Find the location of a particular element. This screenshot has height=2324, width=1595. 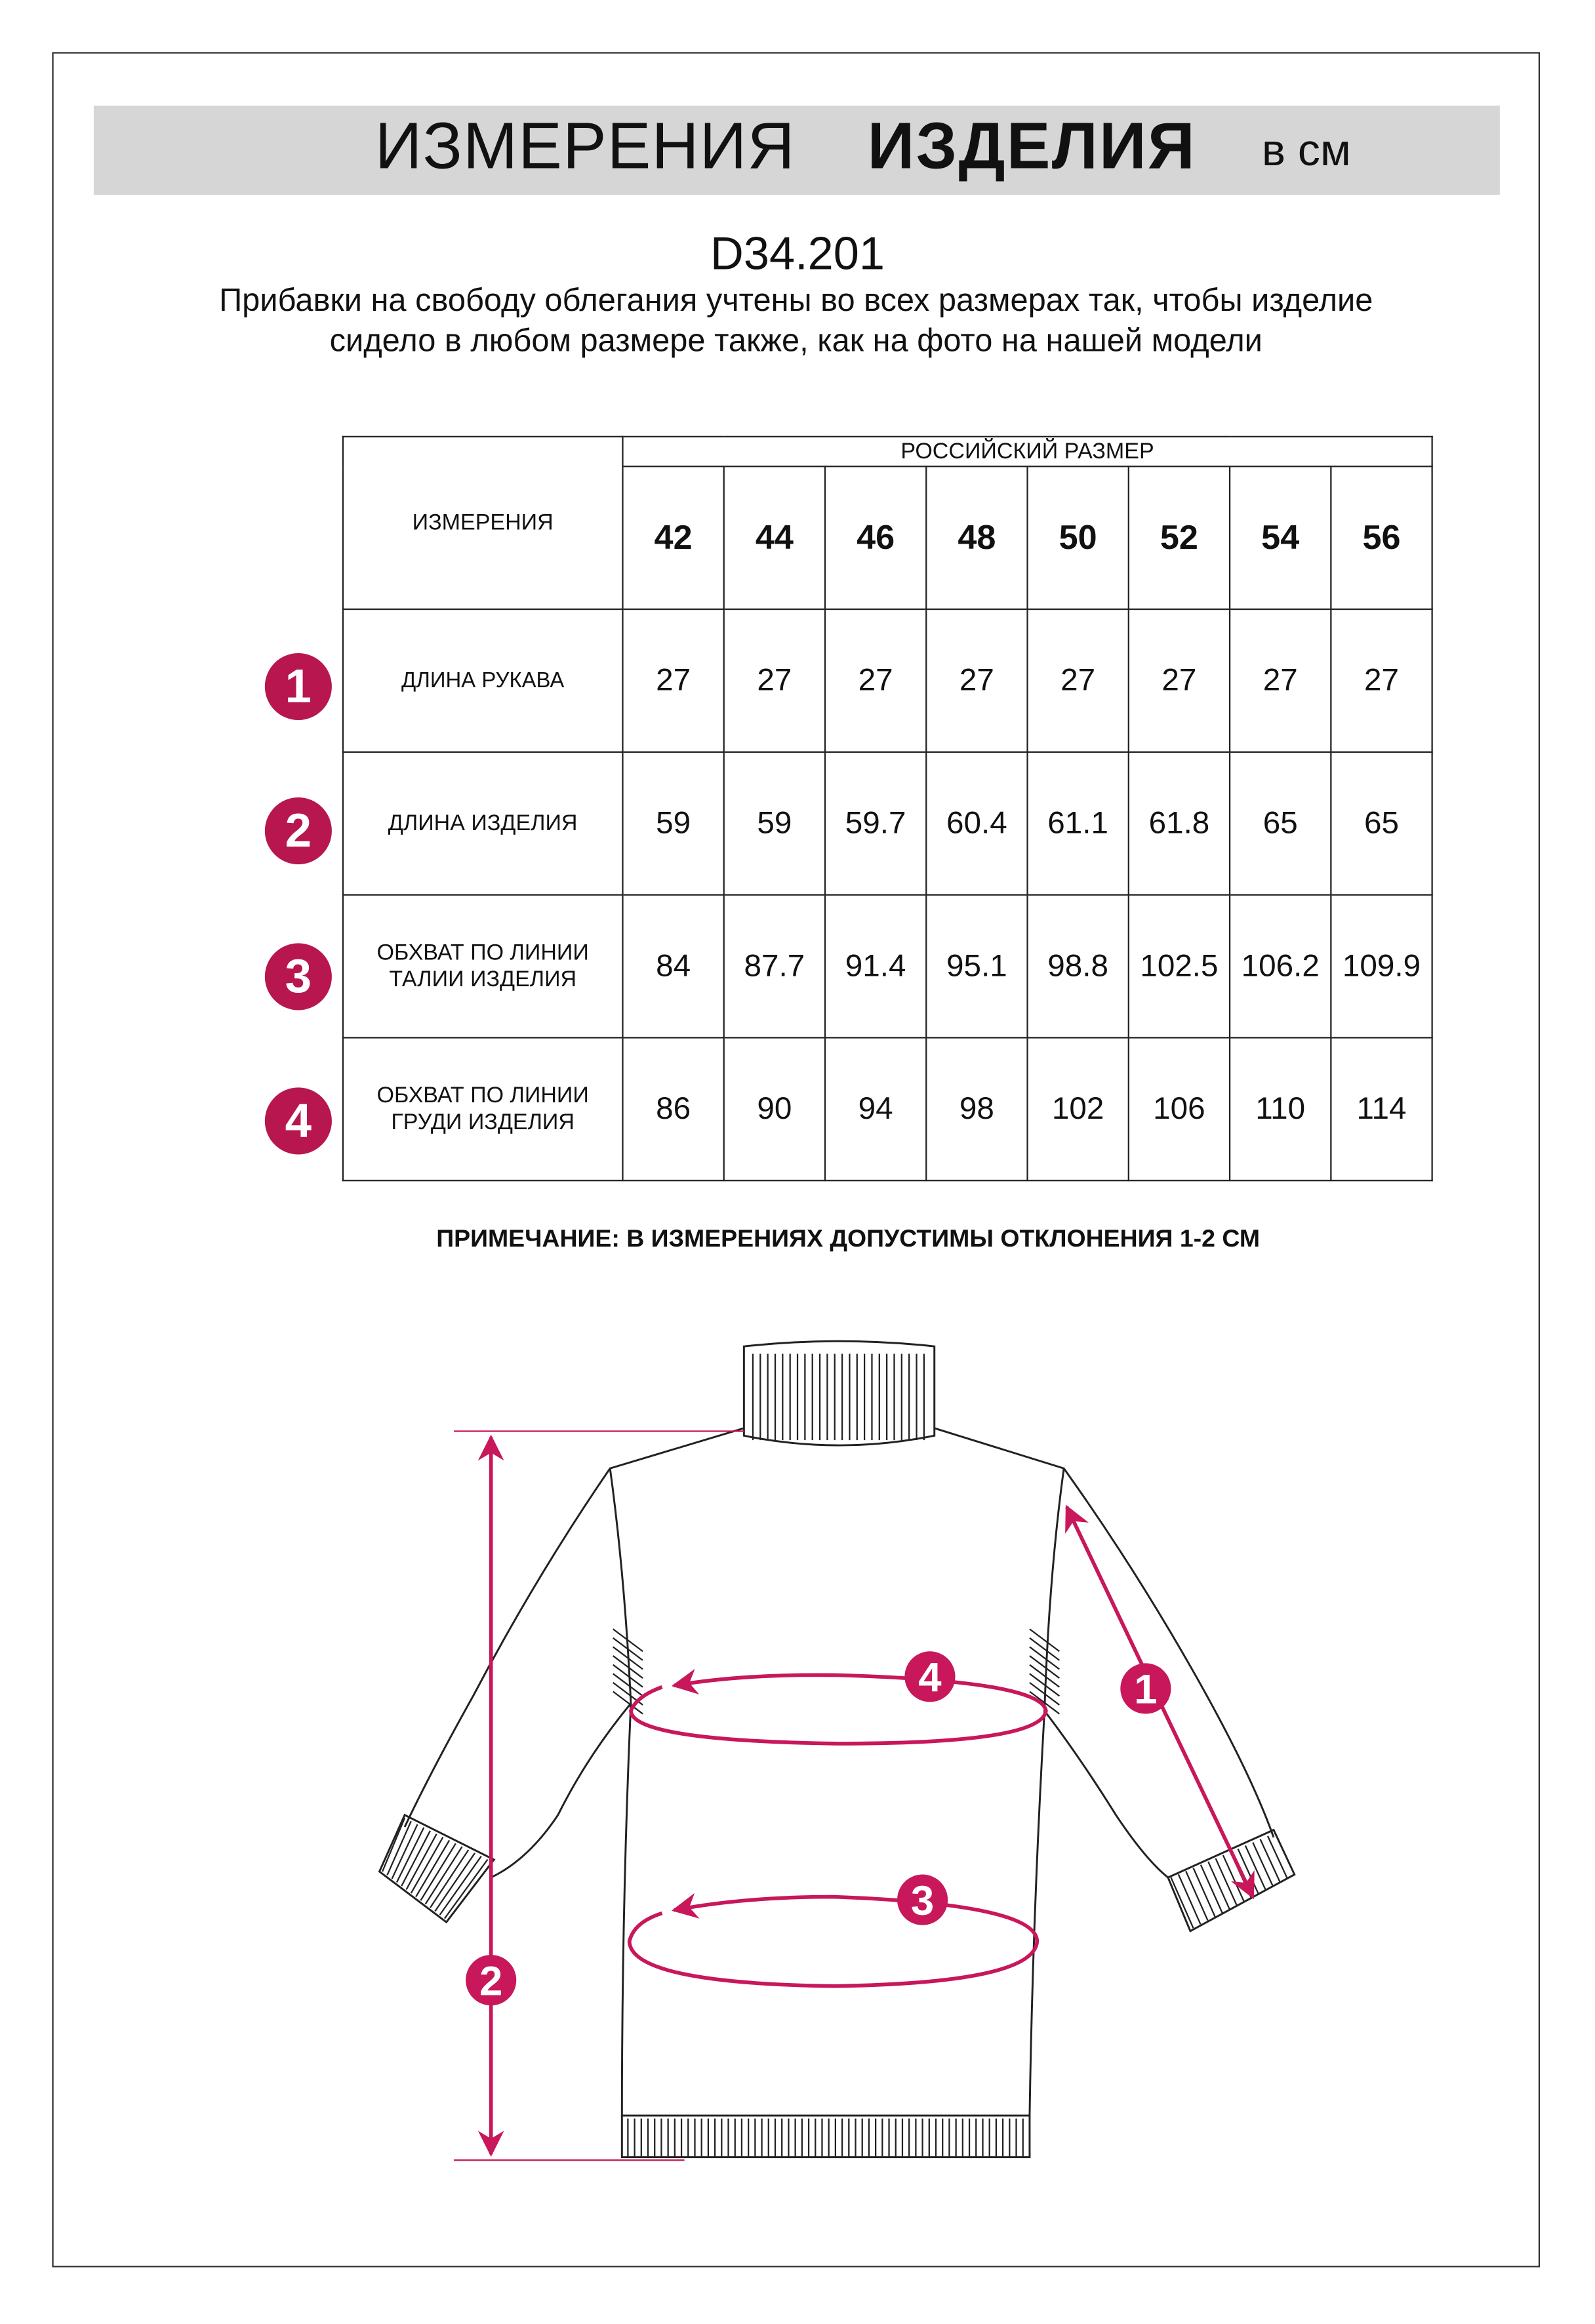

title-unit: в см is located at coordinates (1306, 151).